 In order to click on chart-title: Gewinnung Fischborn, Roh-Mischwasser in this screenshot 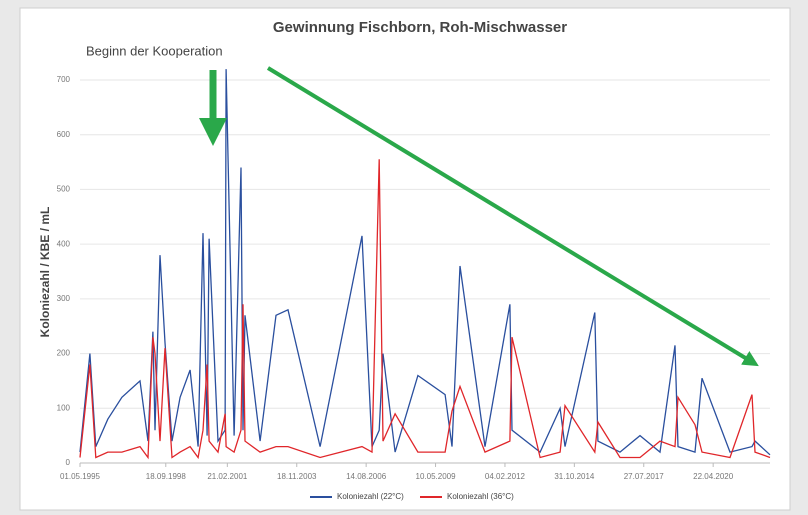, I will do `click(420, 27)`.